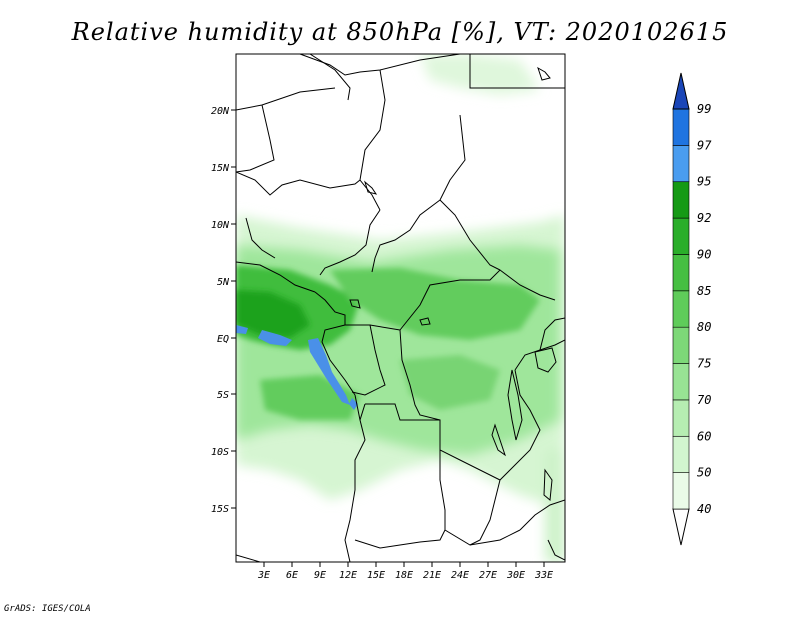  What do you see at coordinates (515, 575) in the screenshot?
I see `lon-label: 30E` at bounding box center [515, 575].